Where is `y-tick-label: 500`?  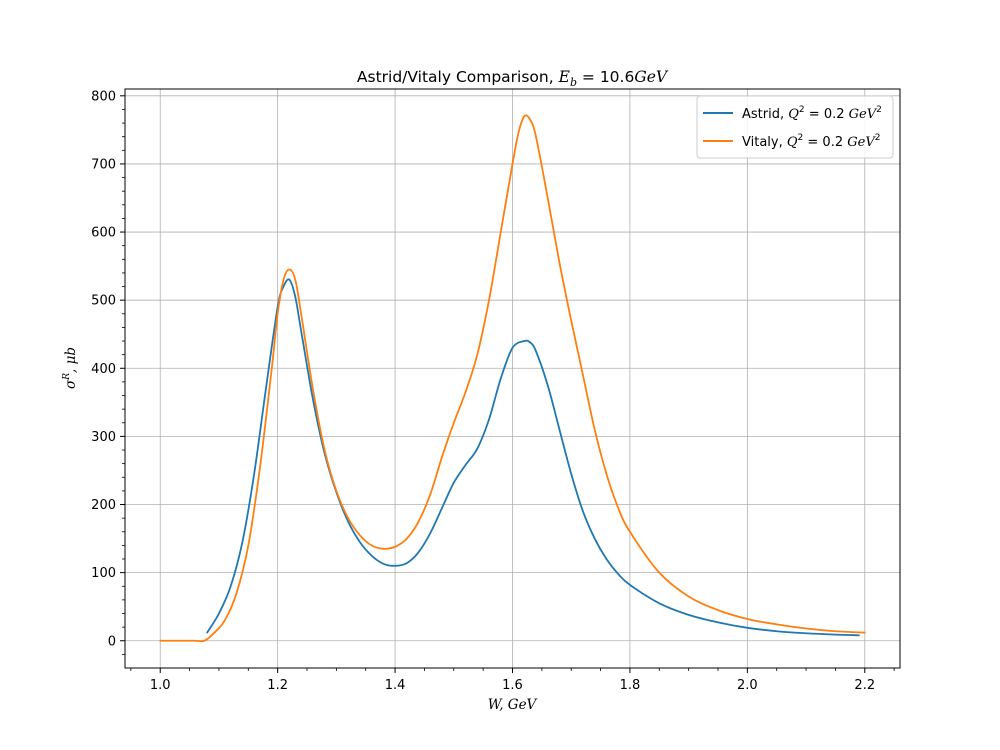
y-tick-label: 500 is located at coordinates (103, 301).